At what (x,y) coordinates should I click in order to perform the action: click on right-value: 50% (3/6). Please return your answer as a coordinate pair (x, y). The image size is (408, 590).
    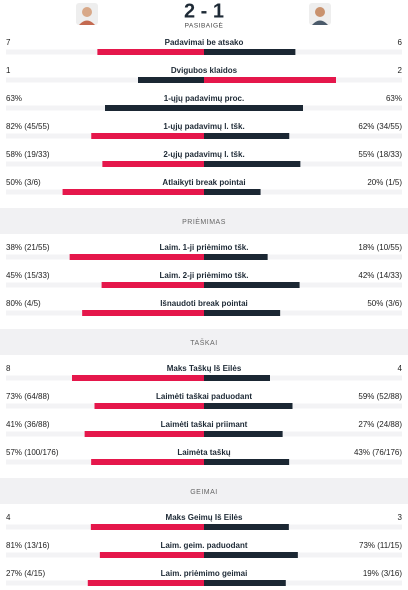
    Looking at the image, I should click on (384, 303).